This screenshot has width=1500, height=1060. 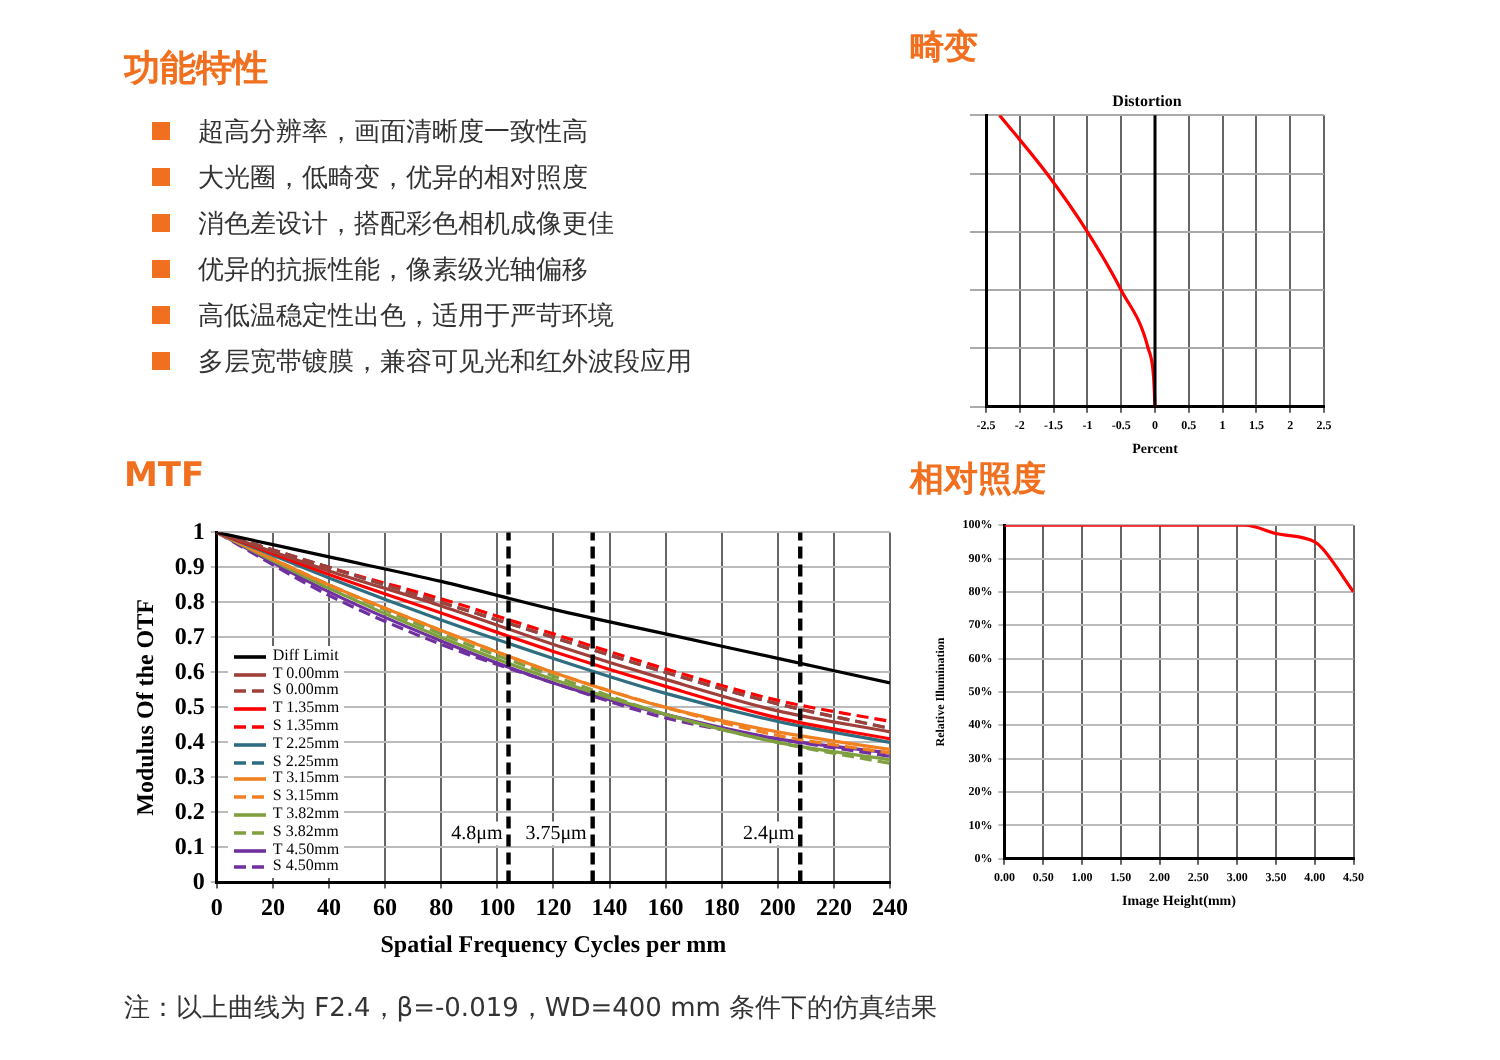 What do you see at coordinates (445, 362) in the screenshot?
I see `text: 多层宽带镀膜，兼容可见光和红外波段应用` at bounding box center [445, 362].